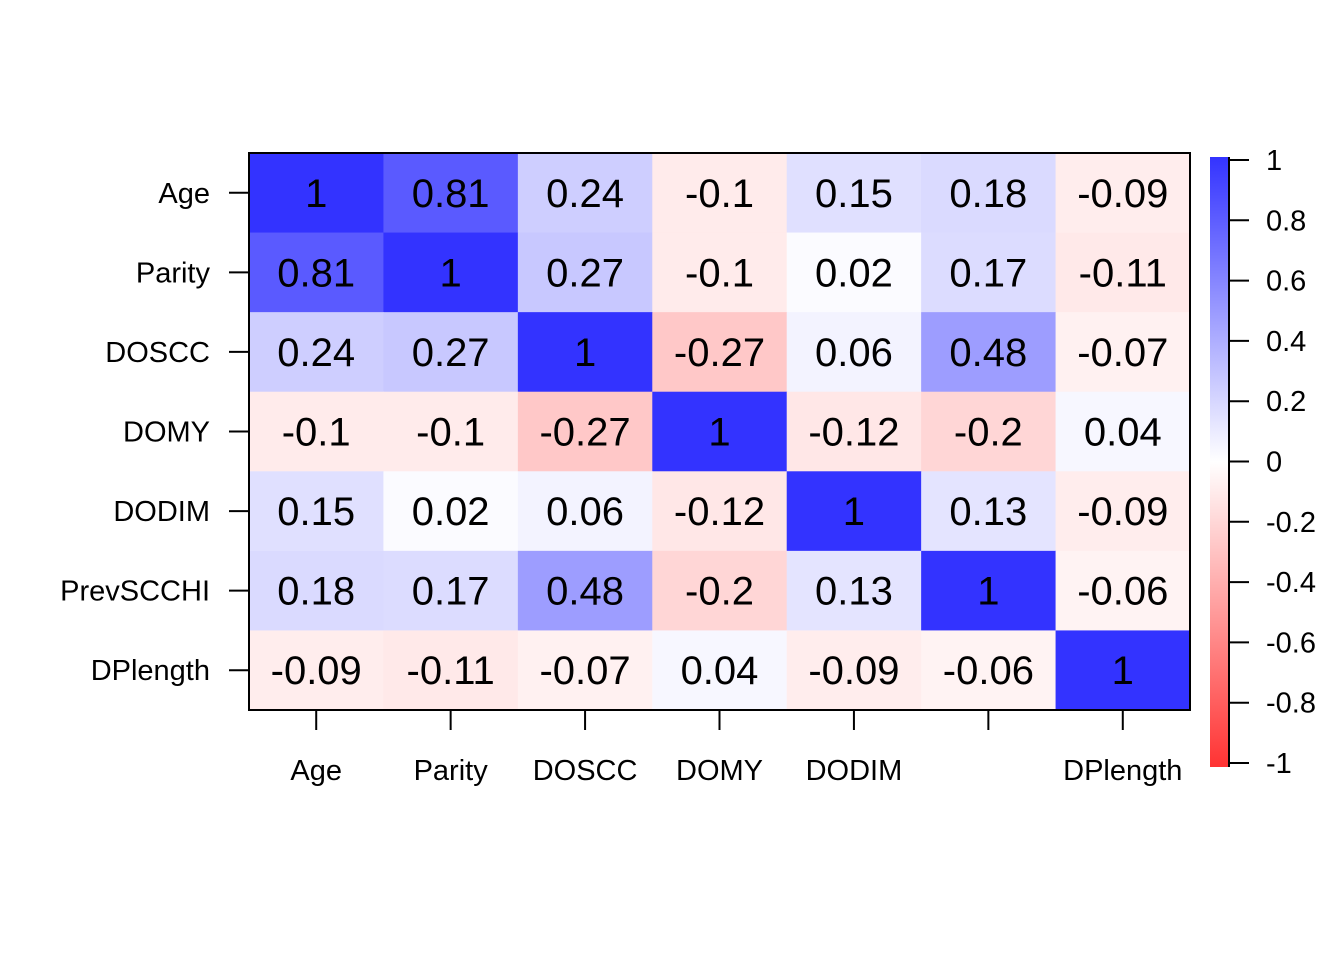 Image resolution: width=1344 pixels, height=960 pixels. I want to click on column-tick-label: Age, so click(316, 771).